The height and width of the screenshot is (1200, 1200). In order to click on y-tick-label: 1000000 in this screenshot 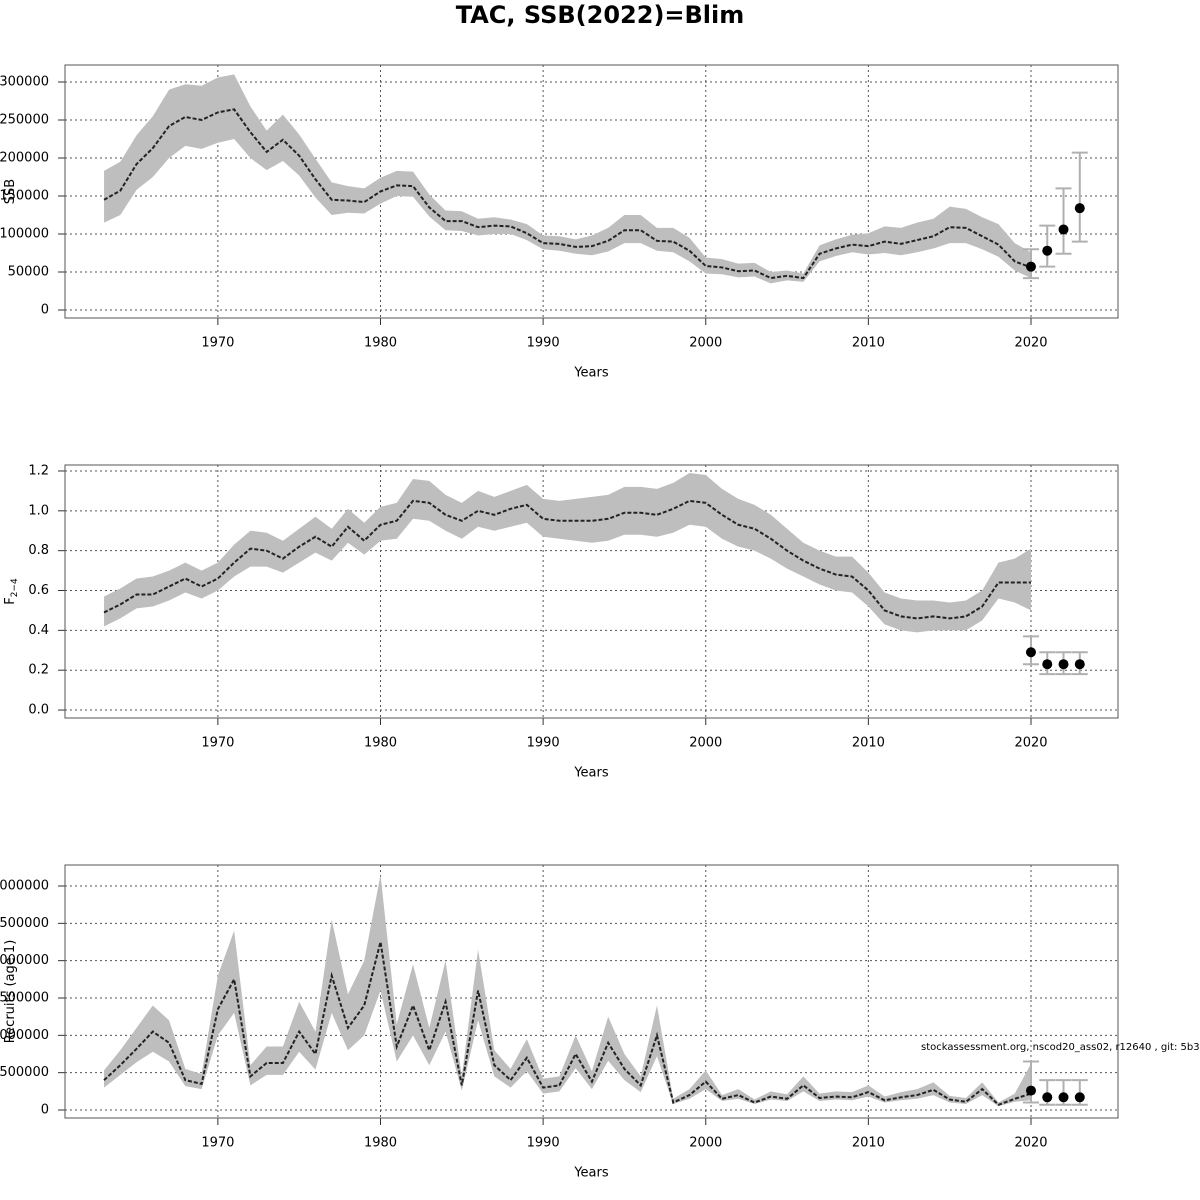, I will do `click(24, 1035)`.